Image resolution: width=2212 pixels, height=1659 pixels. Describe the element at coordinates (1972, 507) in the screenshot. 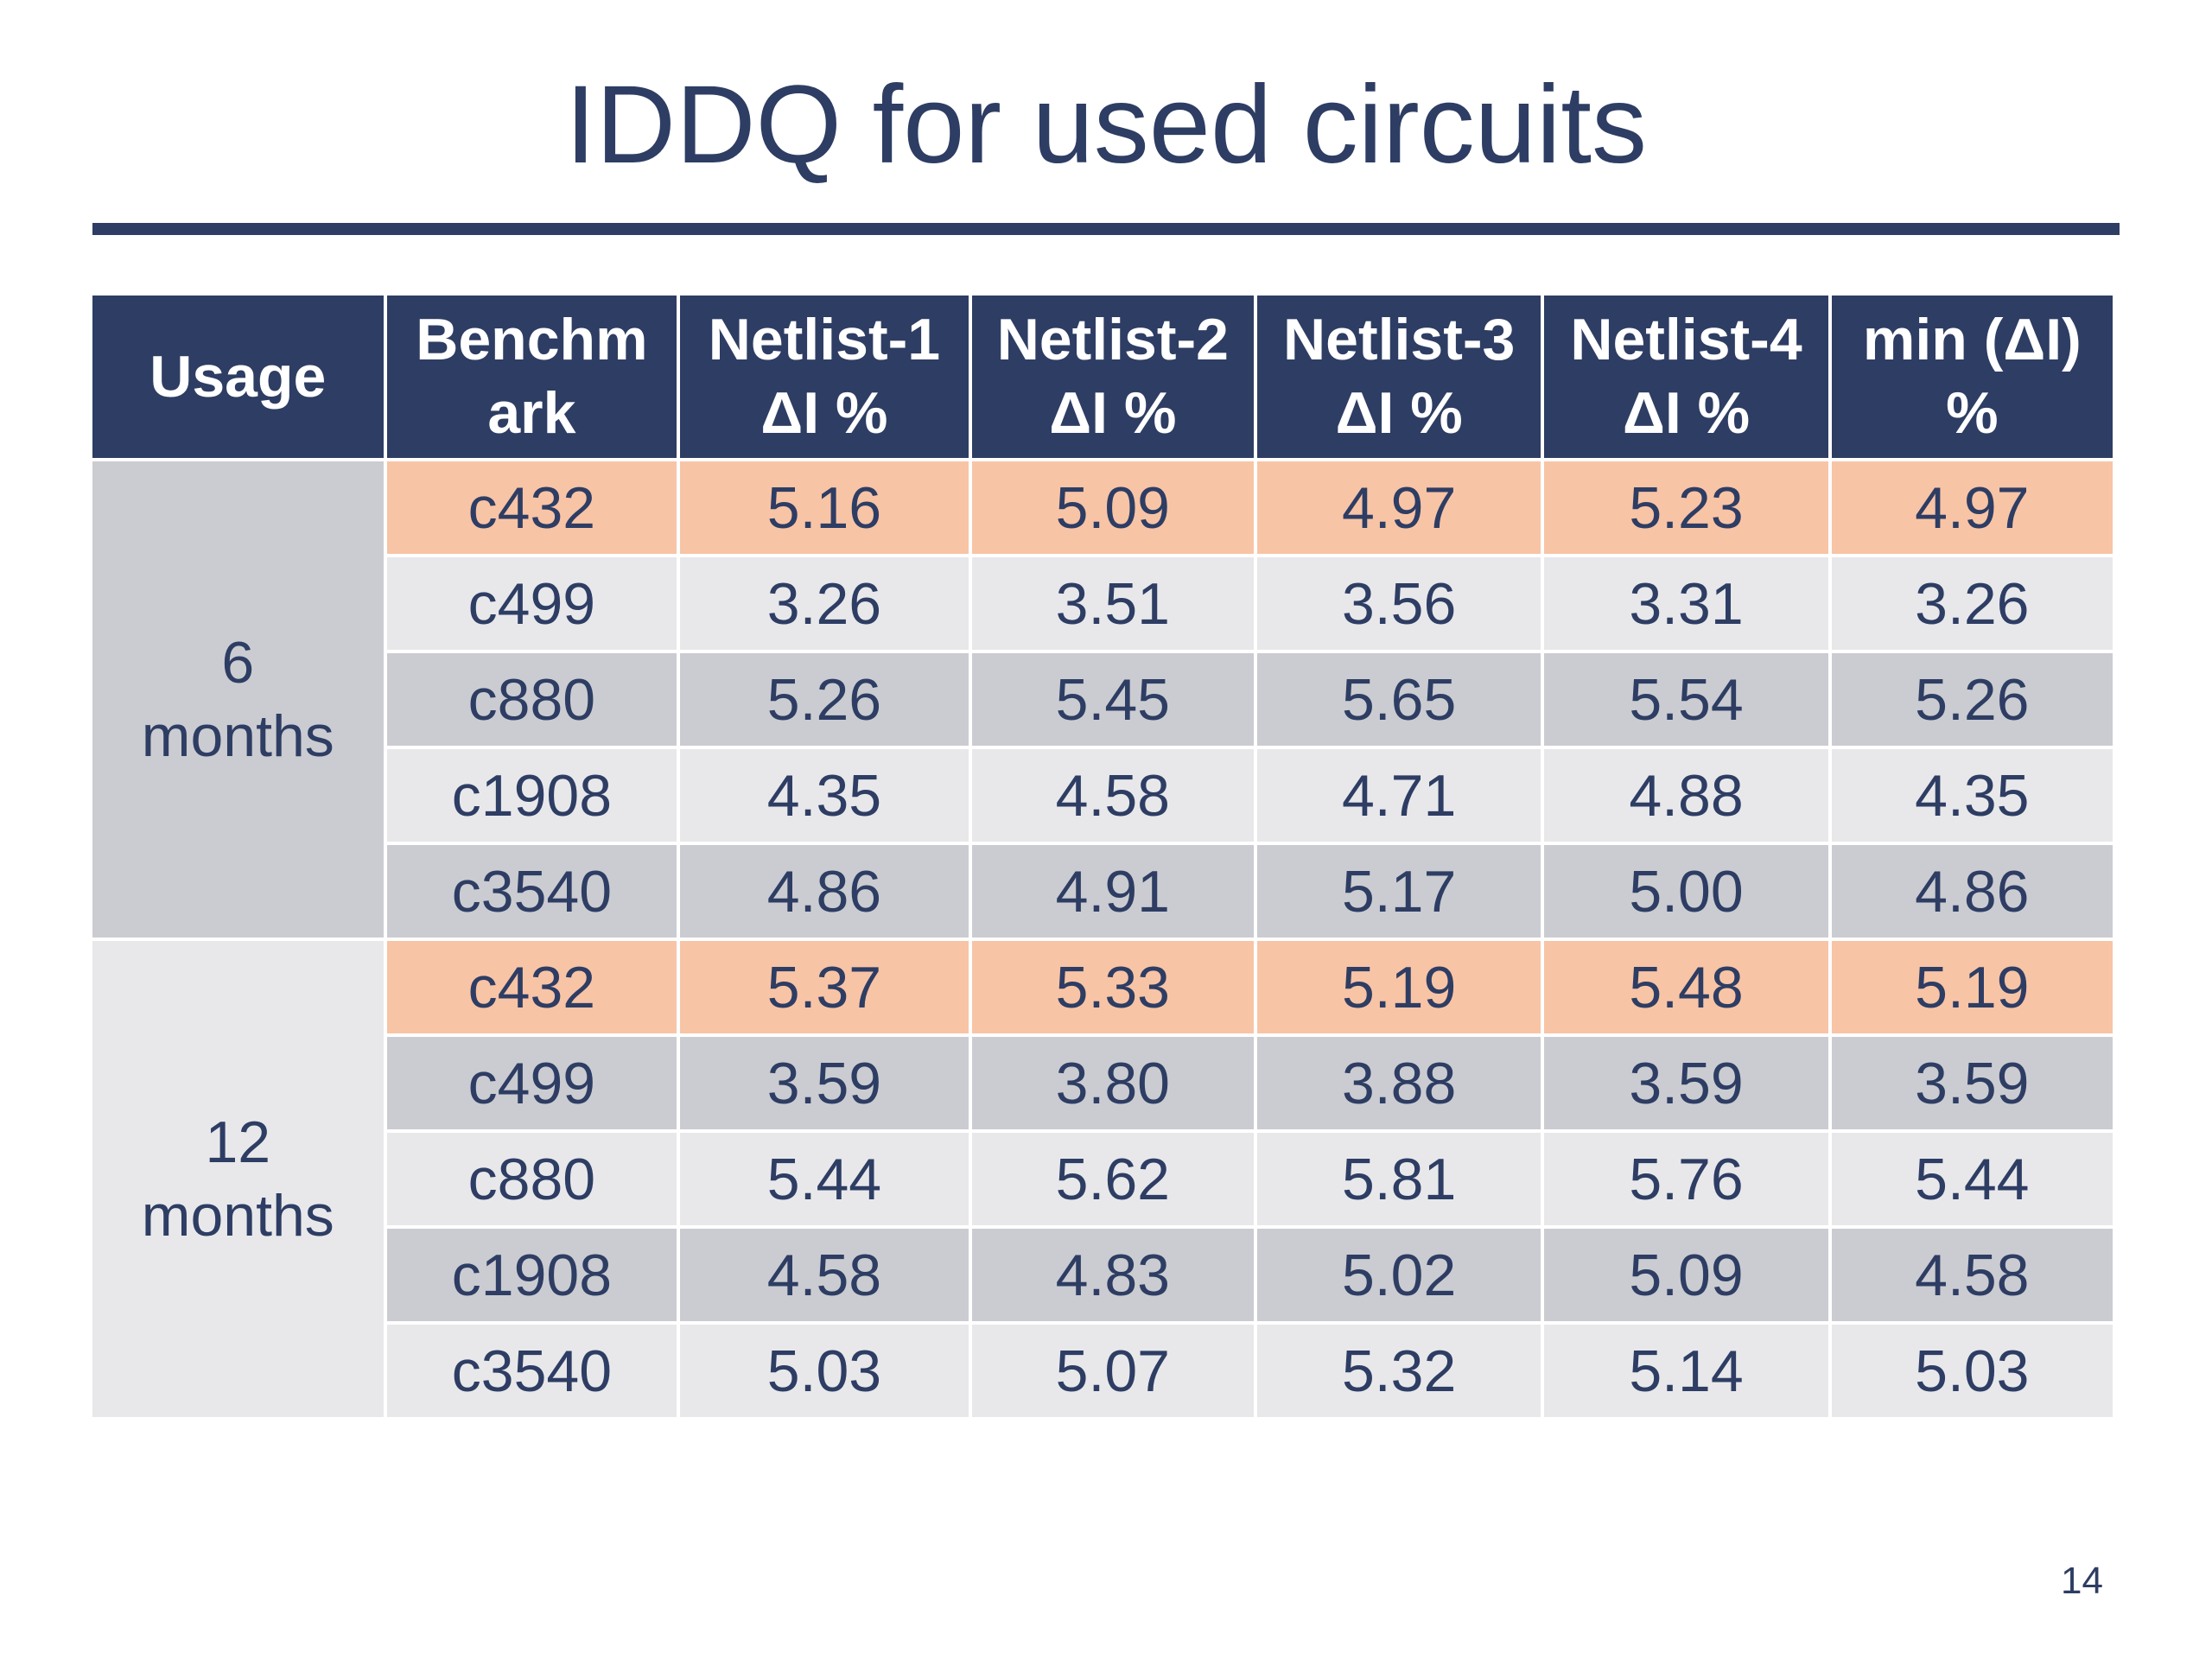

I see `min-cell: 4.97` at that location.